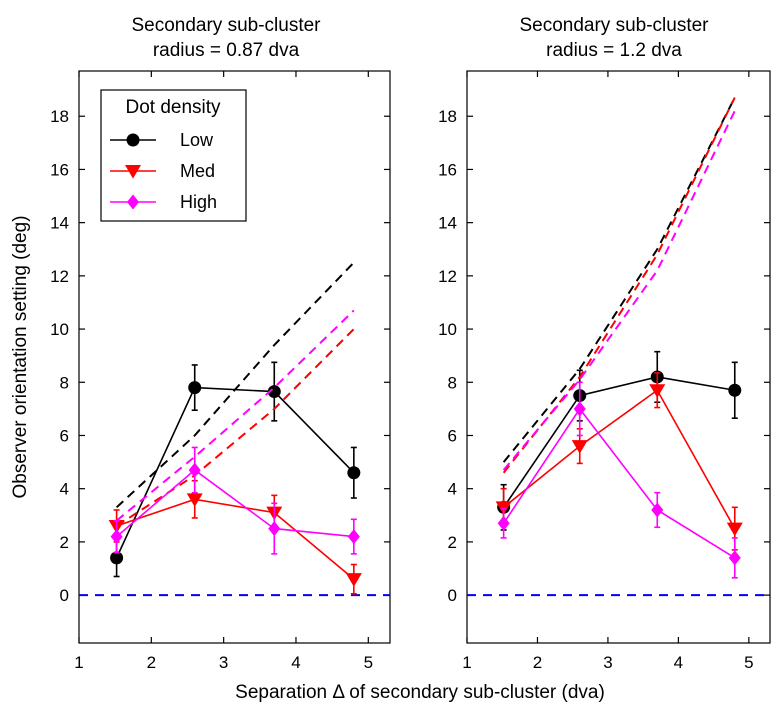 The width and height of the screenshot is (771, 709). Describe the element at coordinates (226, 50) in the screenshot. I see `panel-left-title-line2: radius = 0.87 dva` at that location.